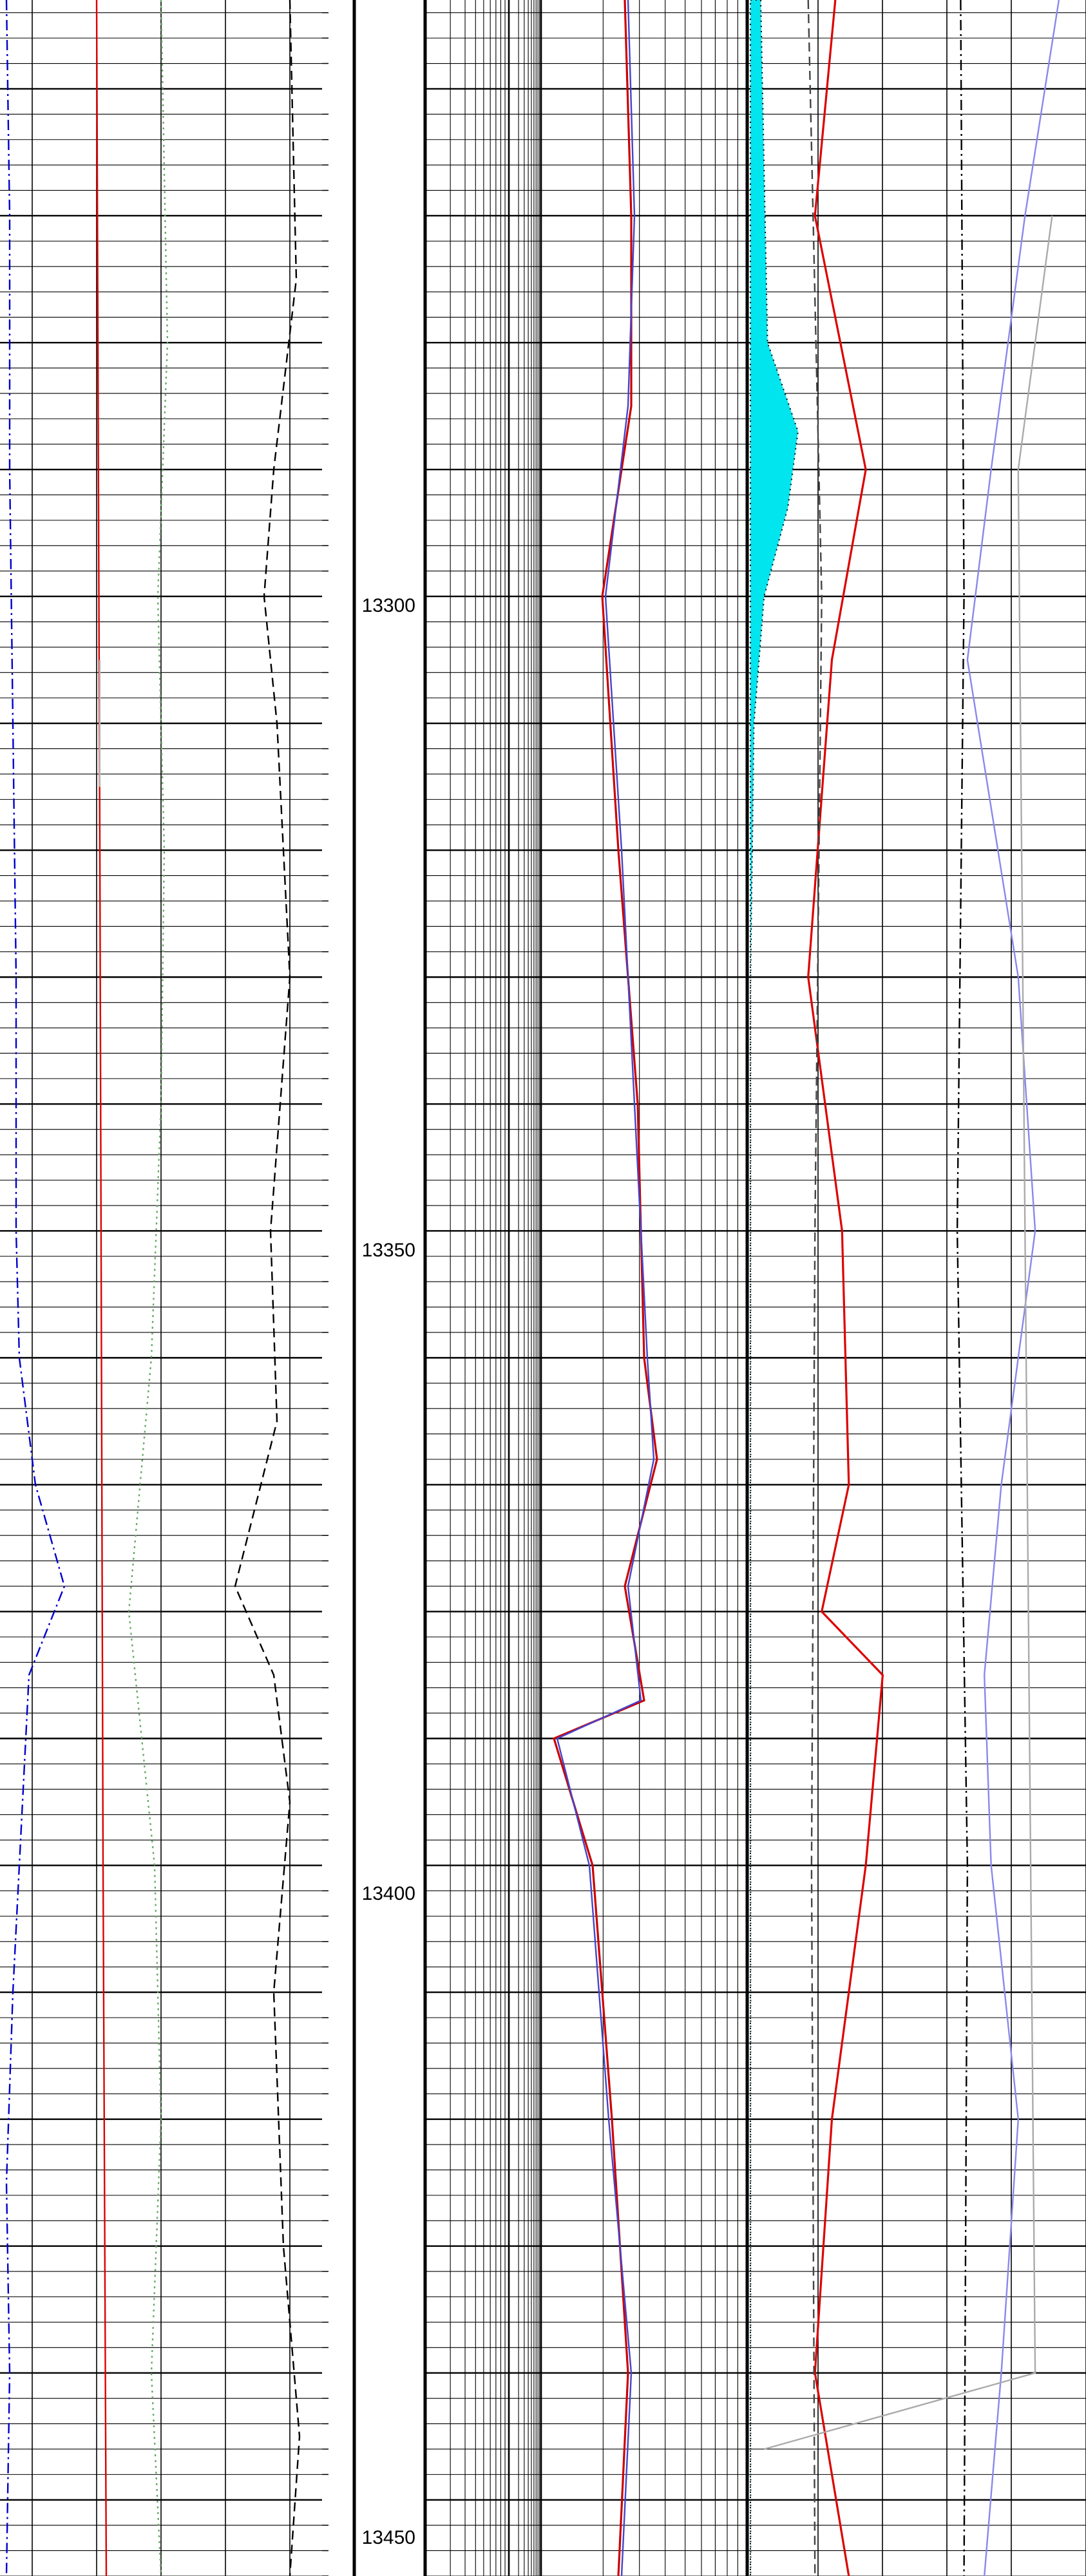  What do you see at coordinates (388, 1572) in the screenshot?
I see `depth-track: 13300 13350 13400 13450` at bounding box center [388, 1572].